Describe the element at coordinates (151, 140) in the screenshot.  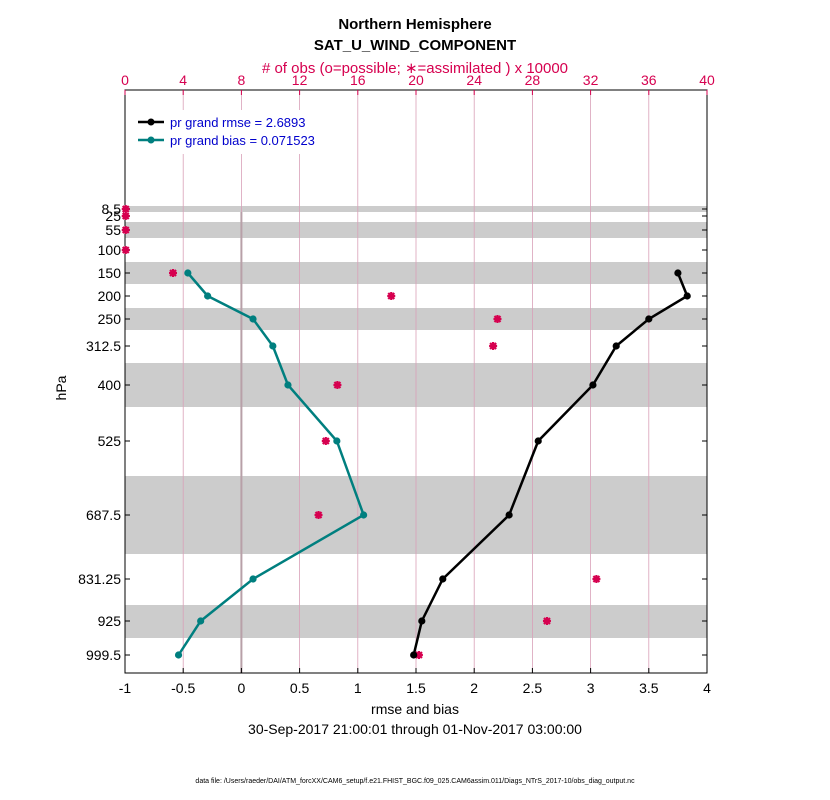
I see `legend-bias-marker` at that location.